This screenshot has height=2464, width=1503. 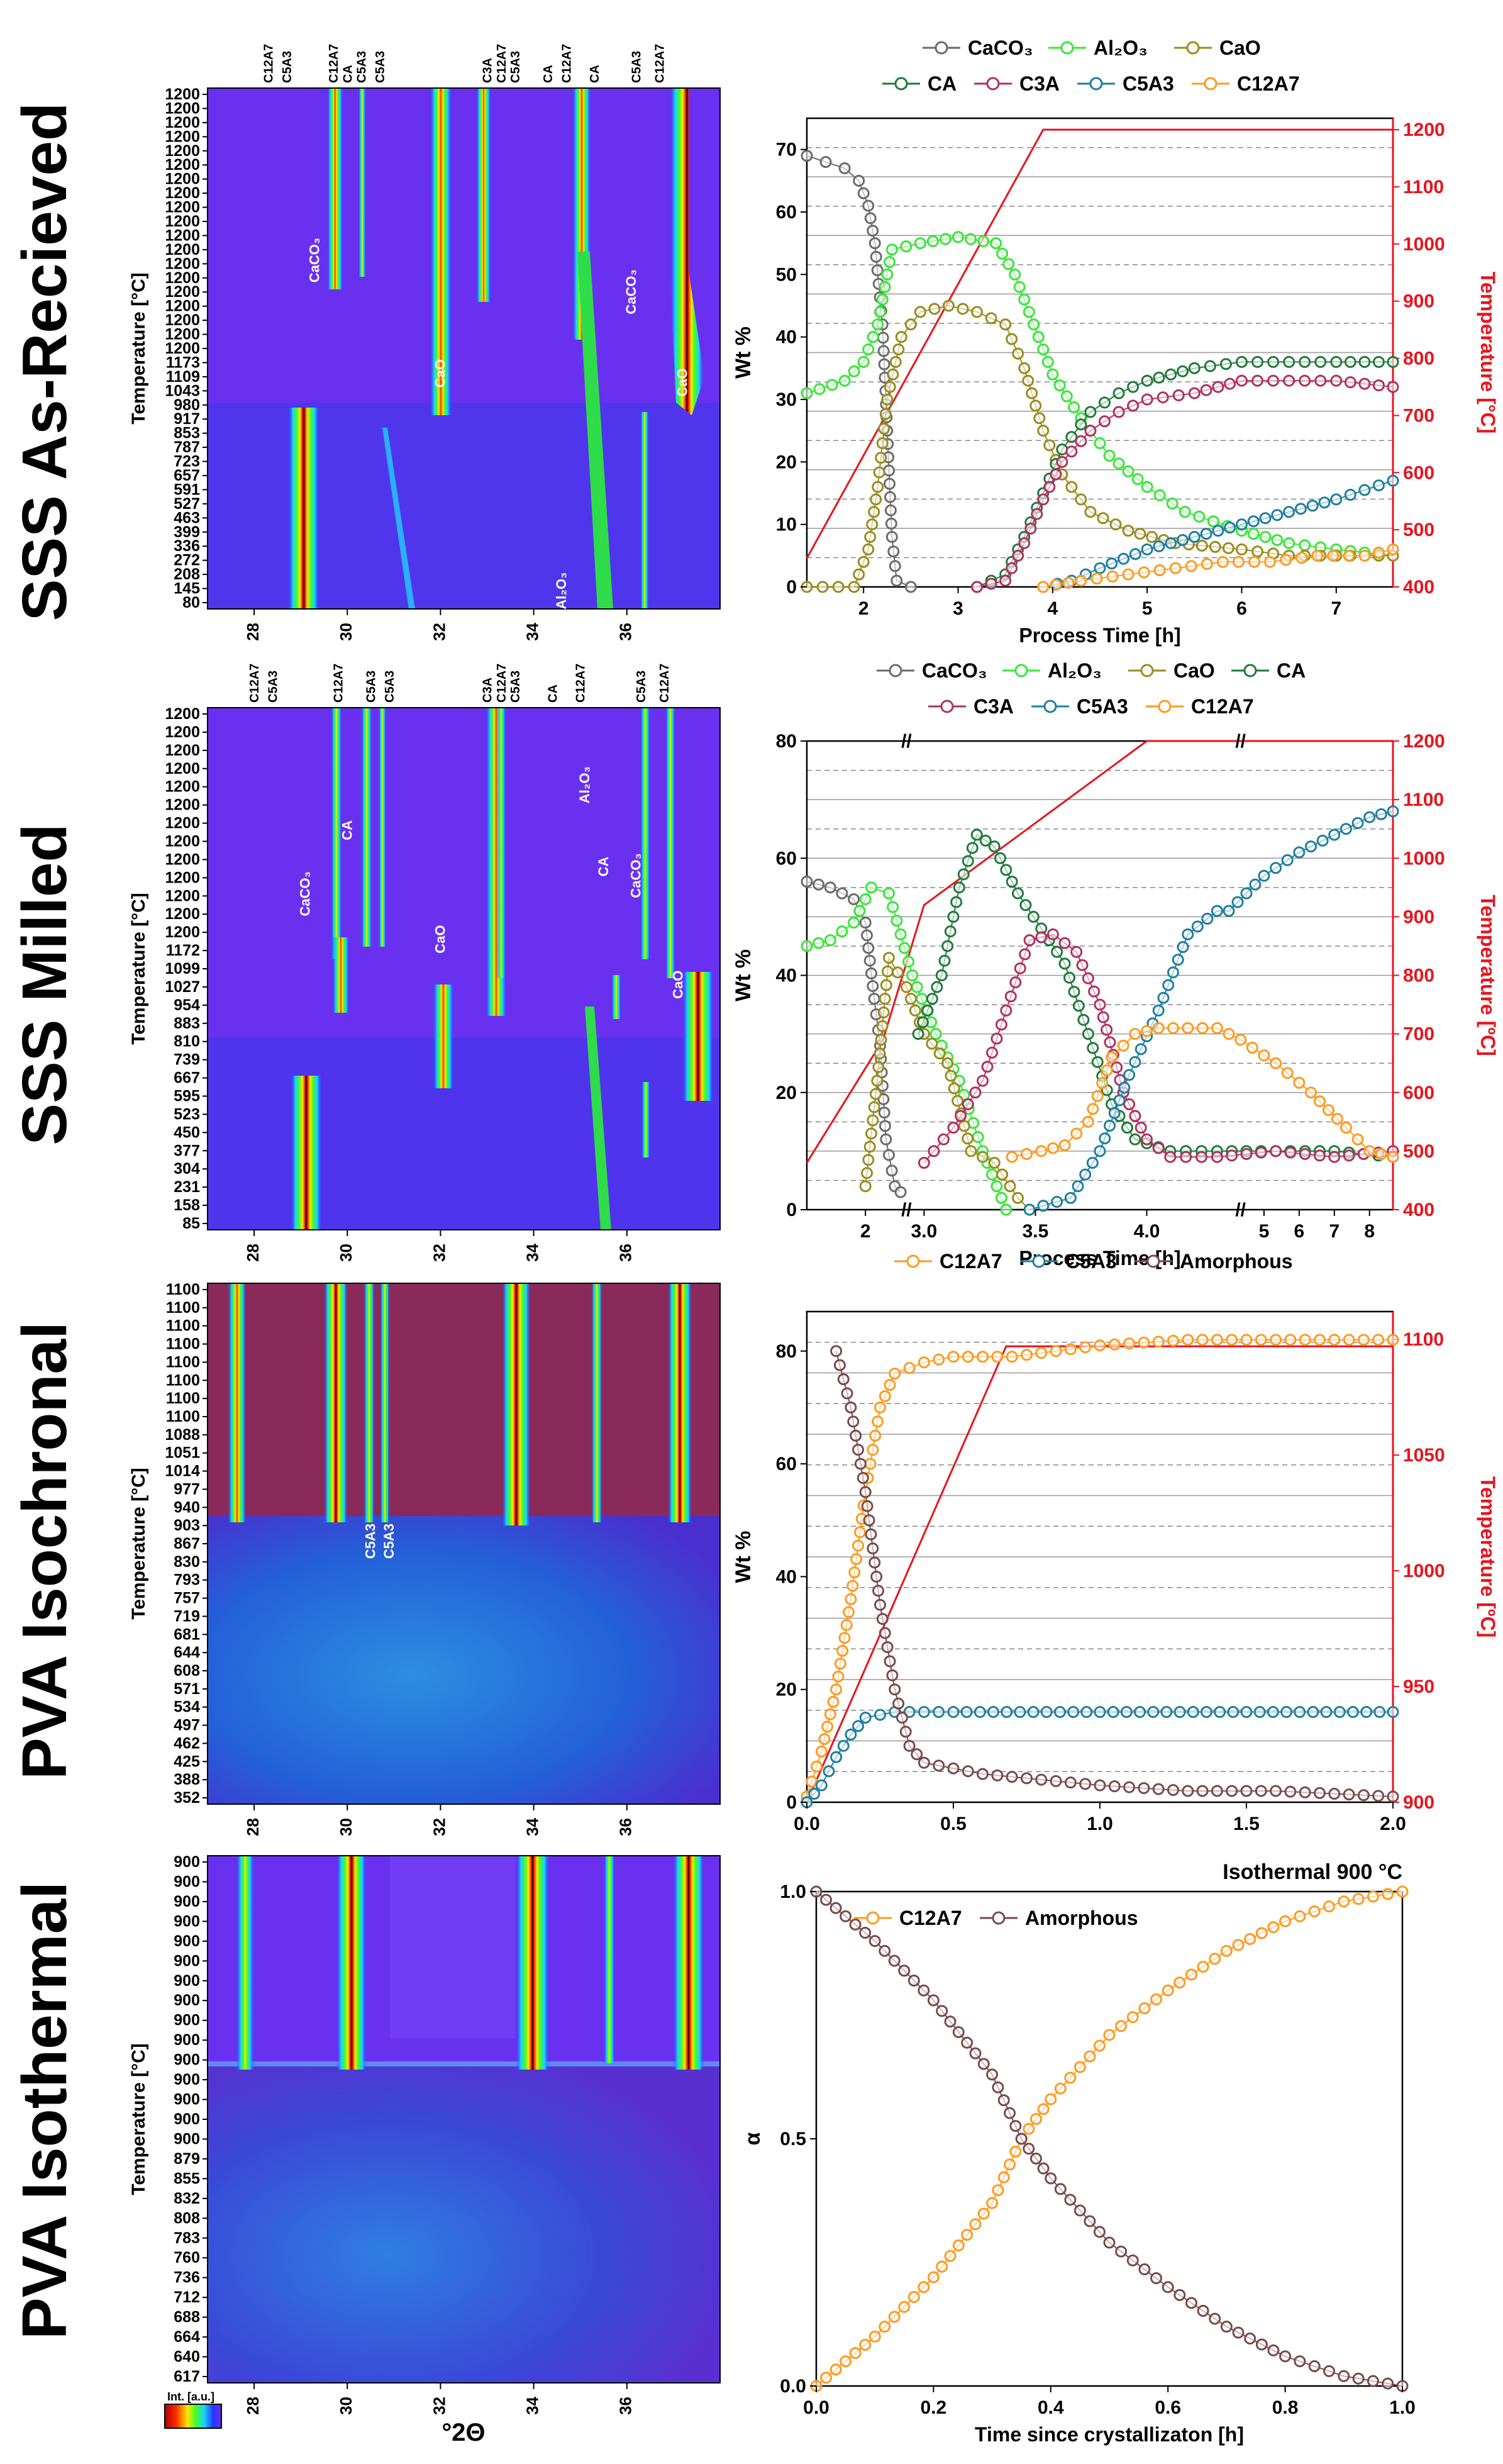 I want to click on hm2-x-tick-label: 32, so click(x=439, y=1253).